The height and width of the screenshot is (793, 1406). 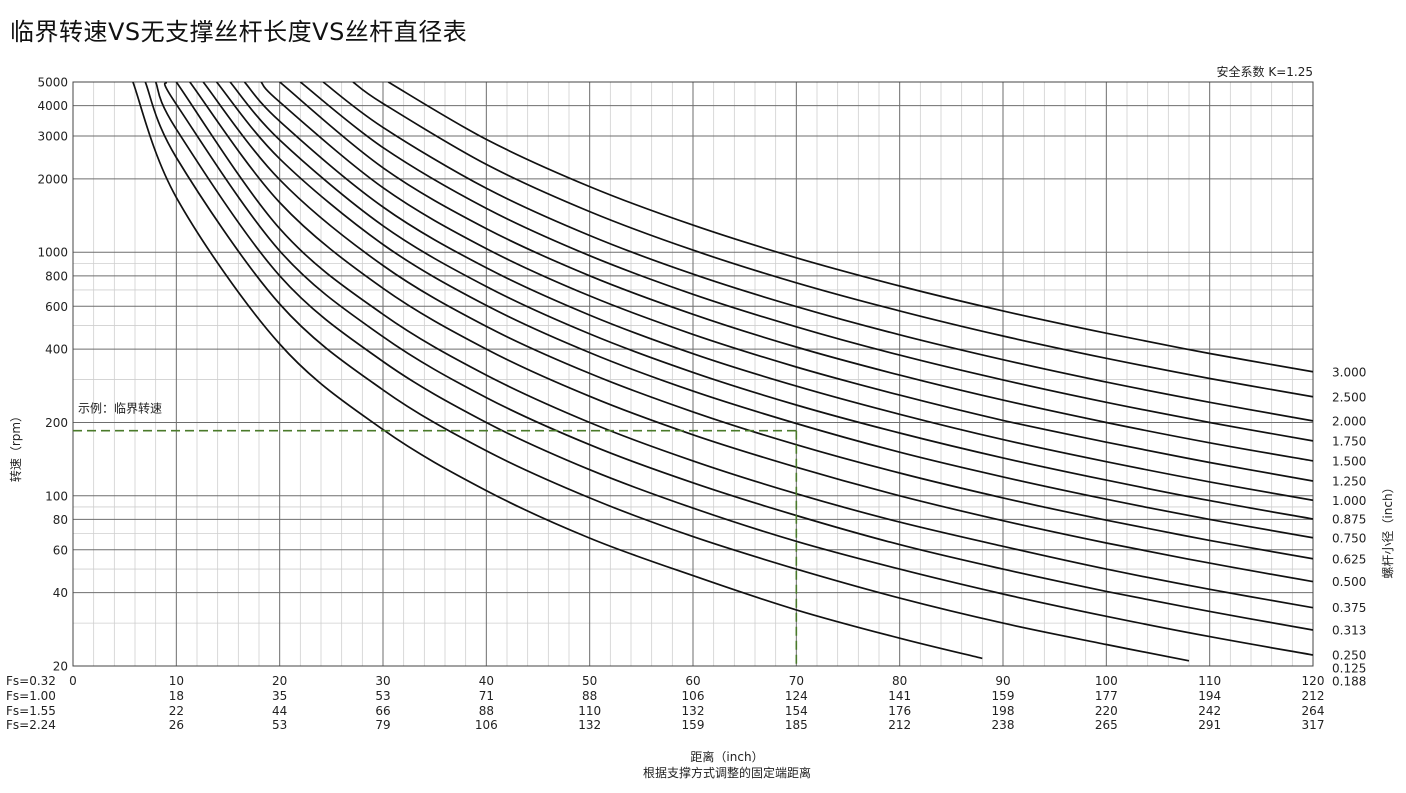 I want to click on right-label-0.375: 0.375, so click(x=1349, y=608).